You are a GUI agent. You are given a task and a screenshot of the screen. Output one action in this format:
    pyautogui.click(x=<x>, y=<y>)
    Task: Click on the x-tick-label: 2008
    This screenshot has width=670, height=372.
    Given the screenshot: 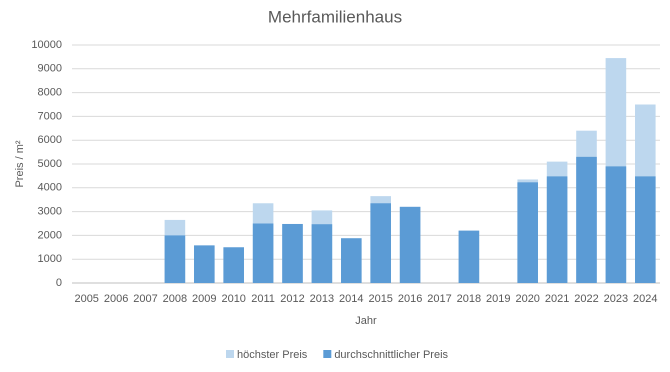 What is the action you would take?
    pyautogui.click(x=175, y=299)
    